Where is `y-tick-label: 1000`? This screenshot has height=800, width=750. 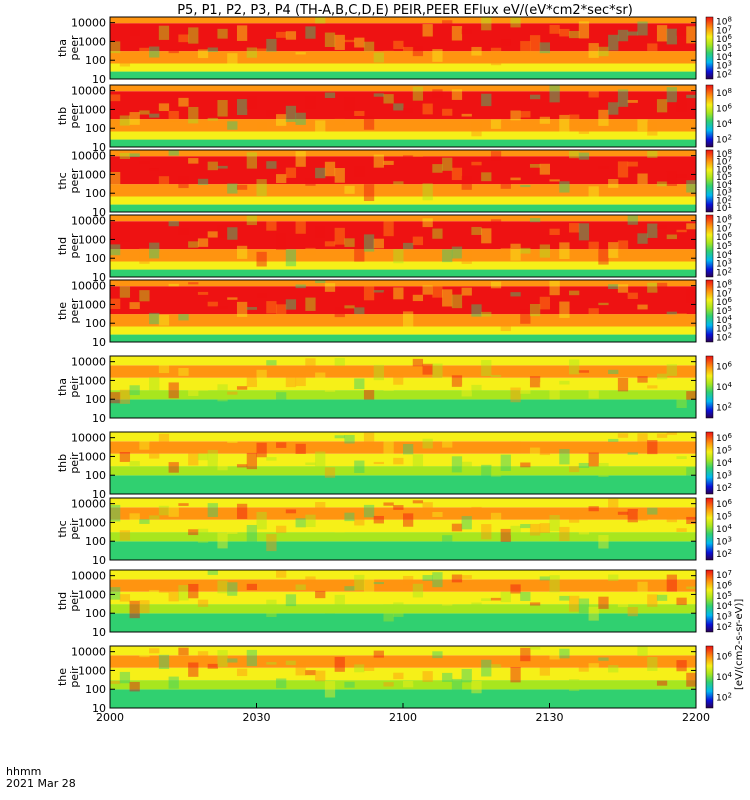
y-tick-label: 1000 is located at coordinates (92, 670).